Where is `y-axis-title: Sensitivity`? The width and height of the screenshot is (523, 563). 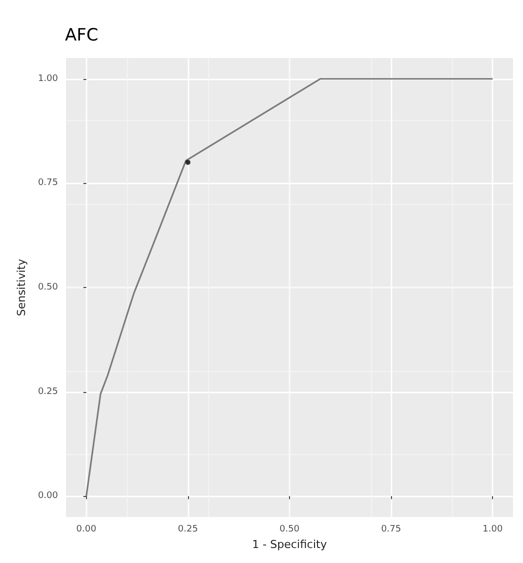
y-axis-title: Sensitivity is located at coordinates (21, 287).